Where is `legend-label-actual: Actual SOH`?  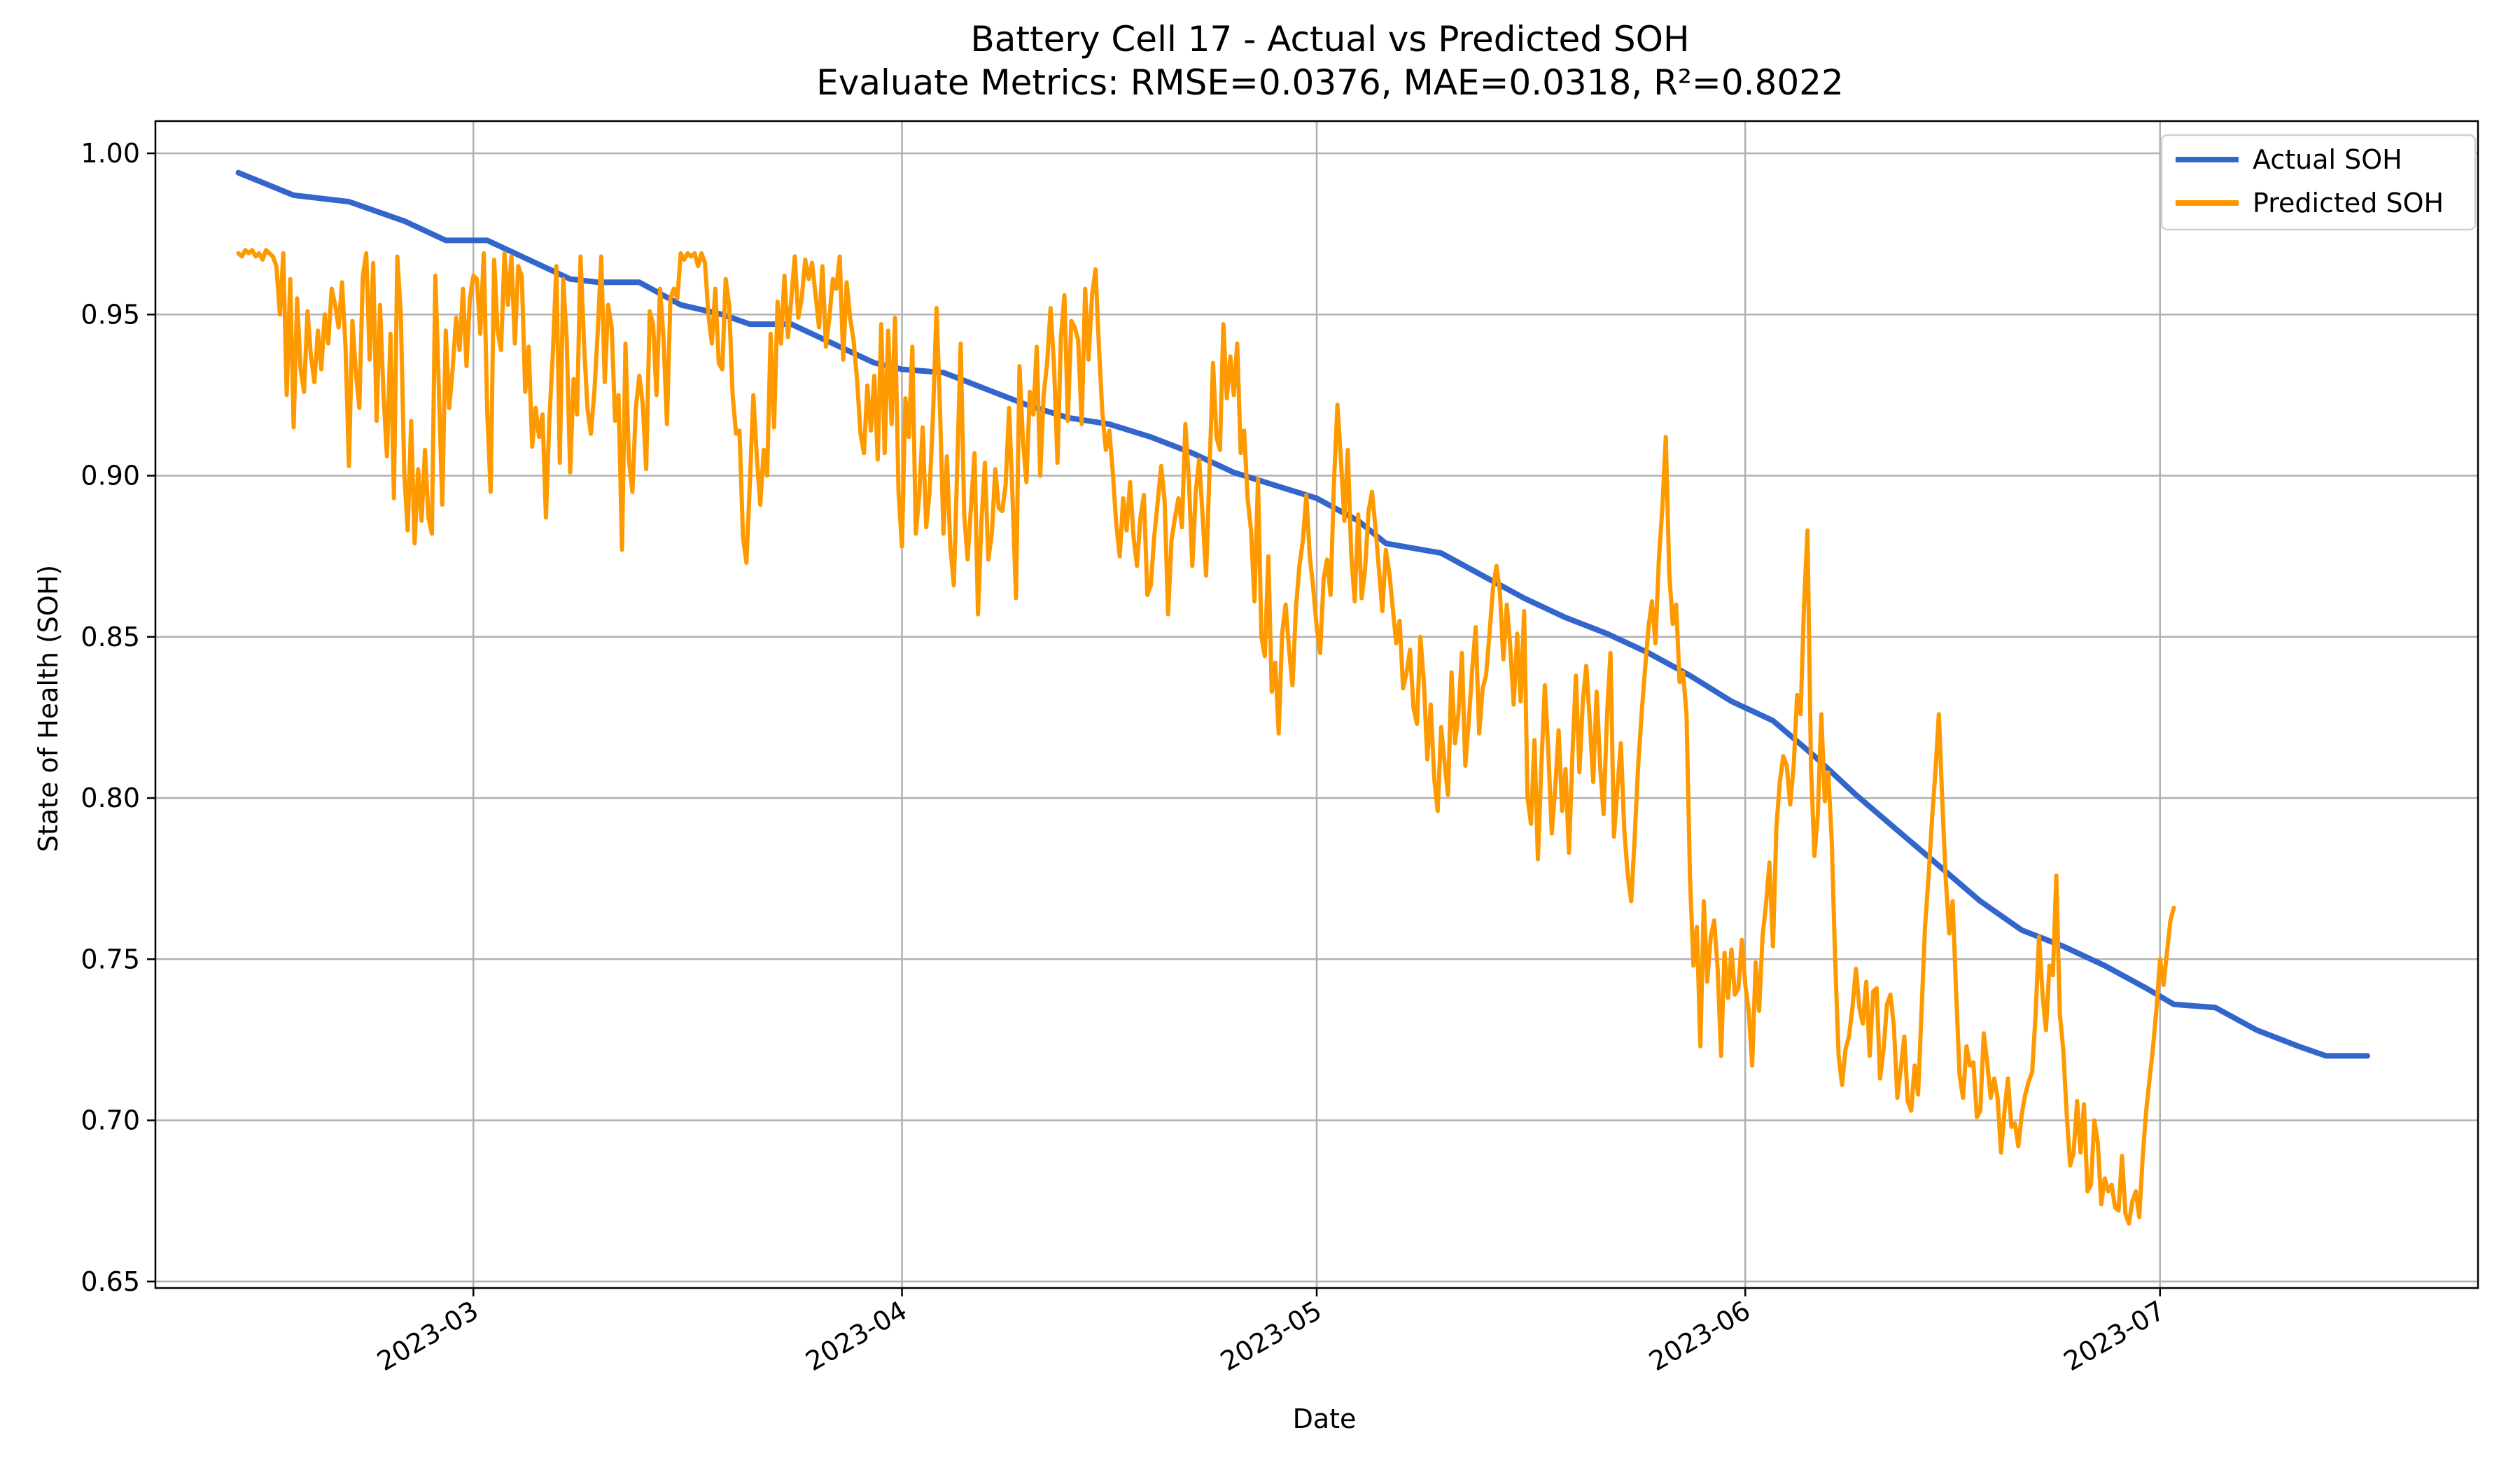
legend-label-actual: Actual SOH is located at coordinates (2327, 159).